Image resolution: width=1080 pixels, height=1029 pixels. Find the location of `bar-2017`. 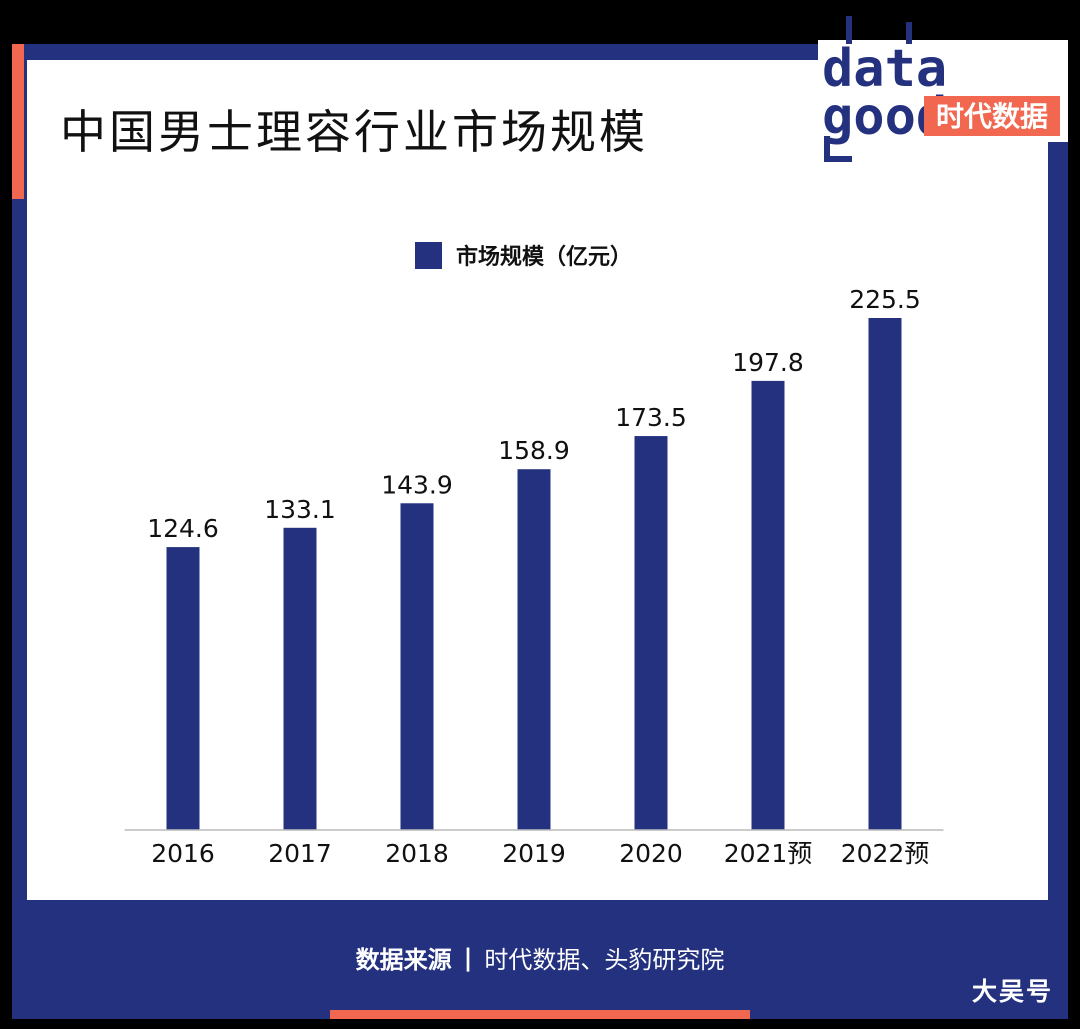

bar-2017 is located at coordinates (300, 678).